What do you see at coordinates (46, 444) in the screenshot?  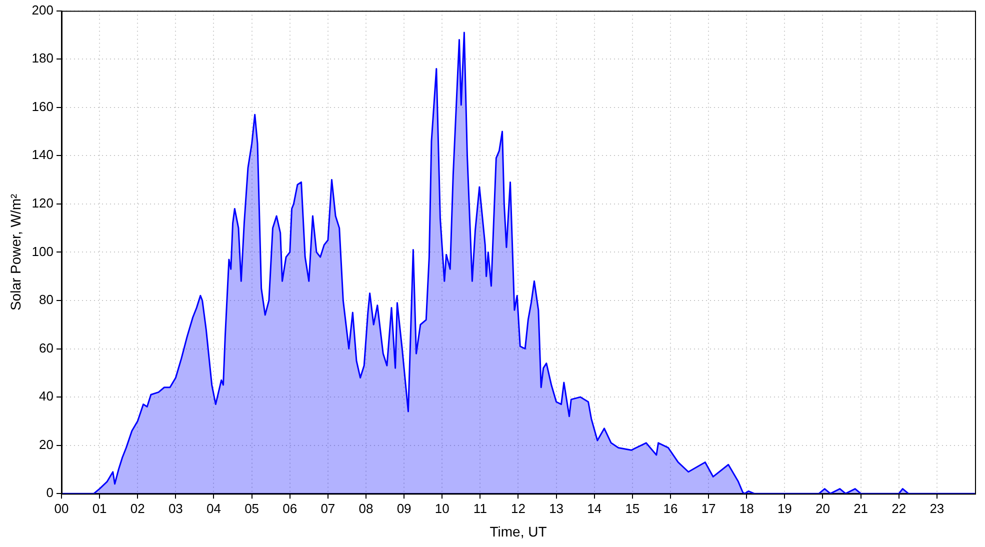 I see `y-tick-label: 20` at bounding box center [46, 444].